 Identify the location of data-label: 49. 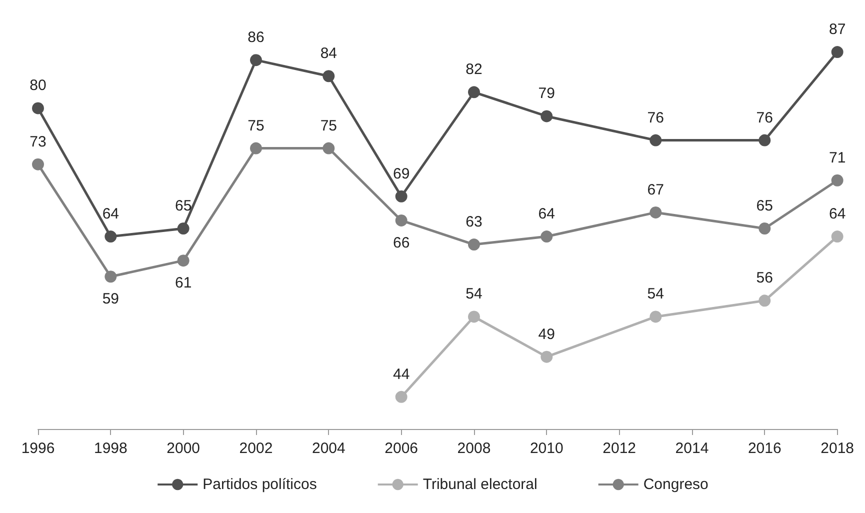
(546, 334).